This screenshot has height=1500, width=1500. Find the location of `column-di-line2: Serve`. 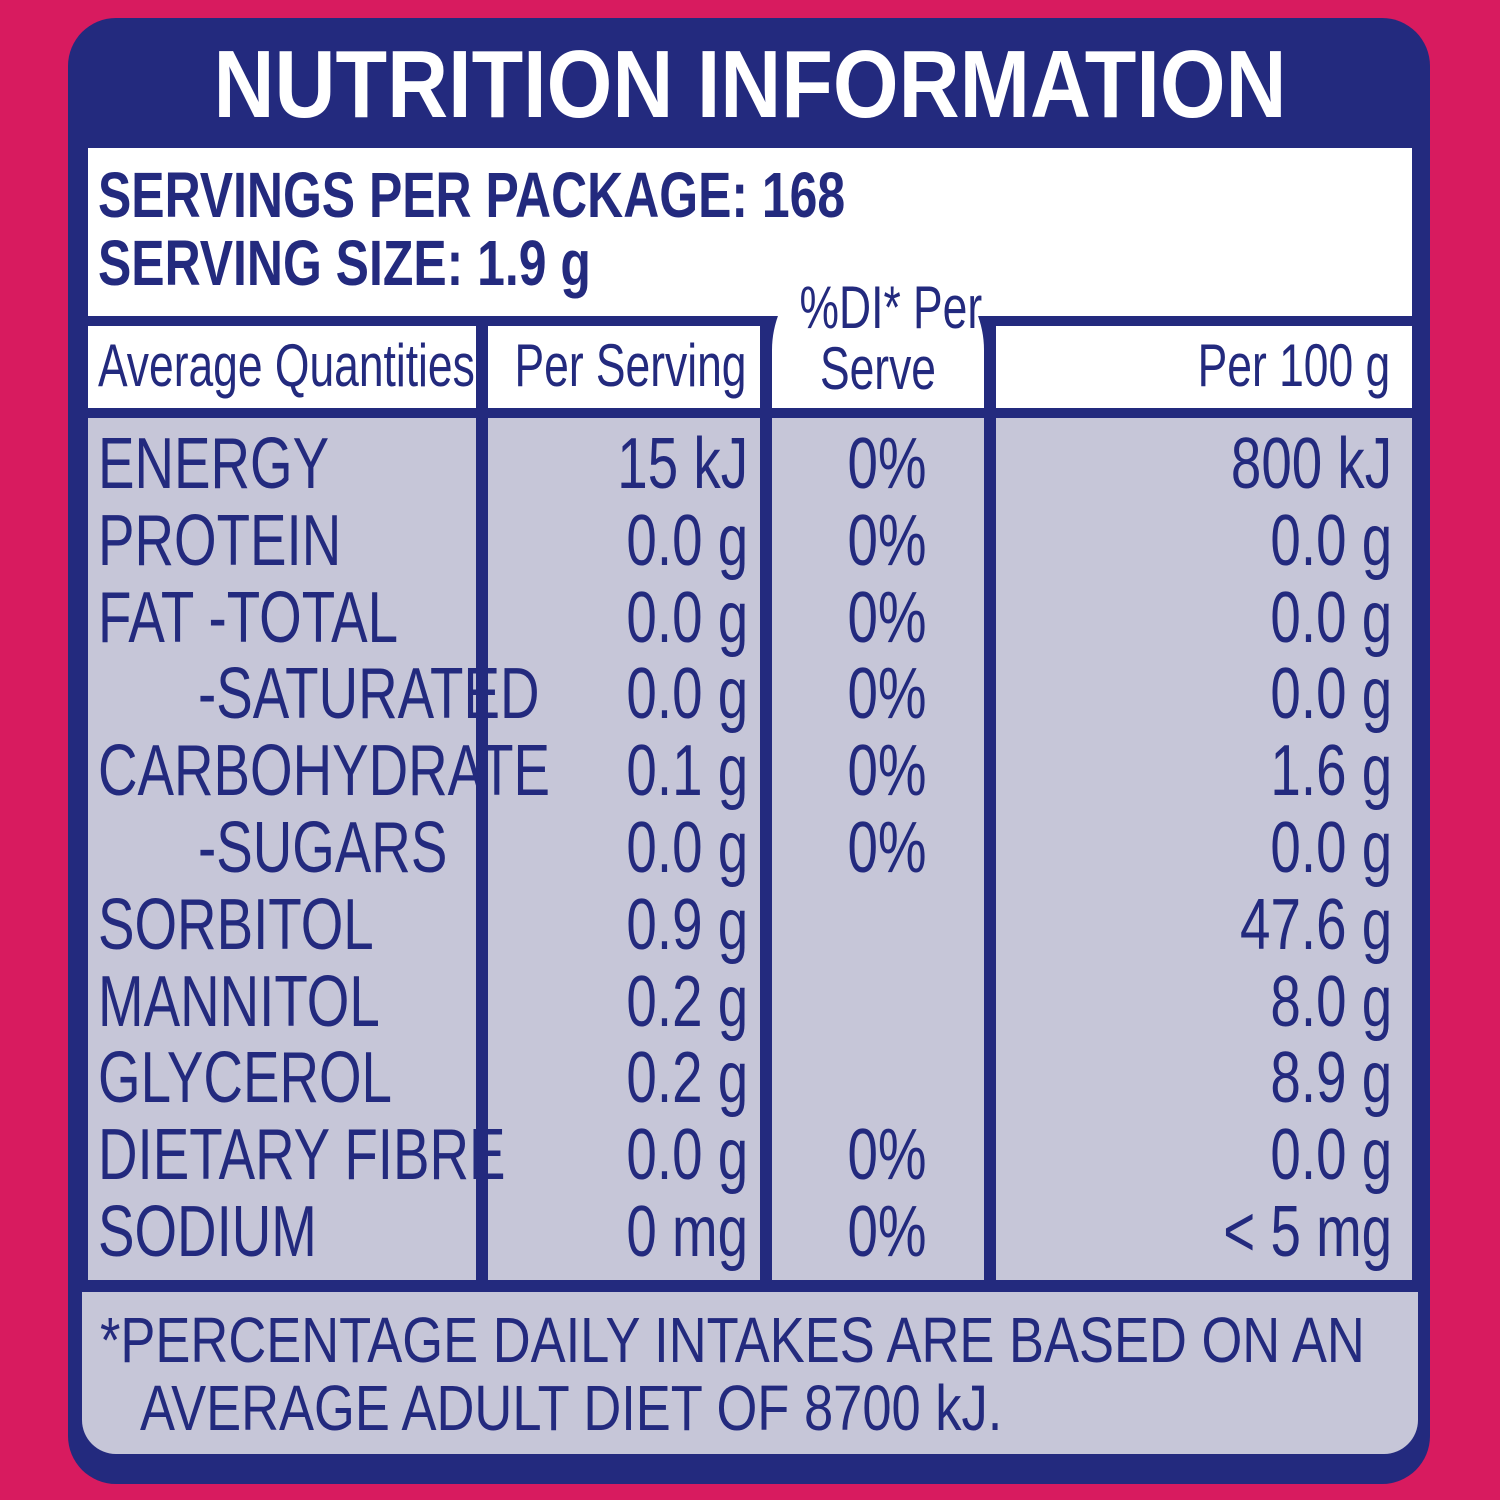

column-di-line2: Serve is located at coordinates (878, 368).